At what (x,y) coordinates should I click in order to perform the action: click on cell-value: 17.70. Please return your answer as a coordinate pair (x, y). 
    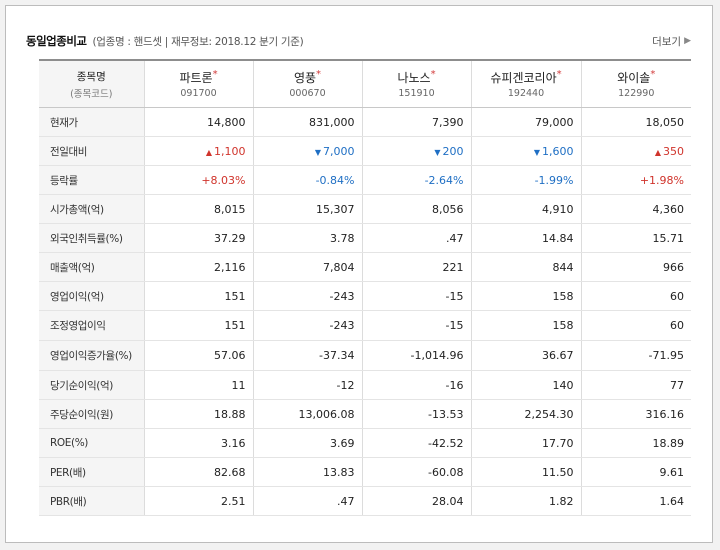
    Looking at the image, I should click on (558, 443).